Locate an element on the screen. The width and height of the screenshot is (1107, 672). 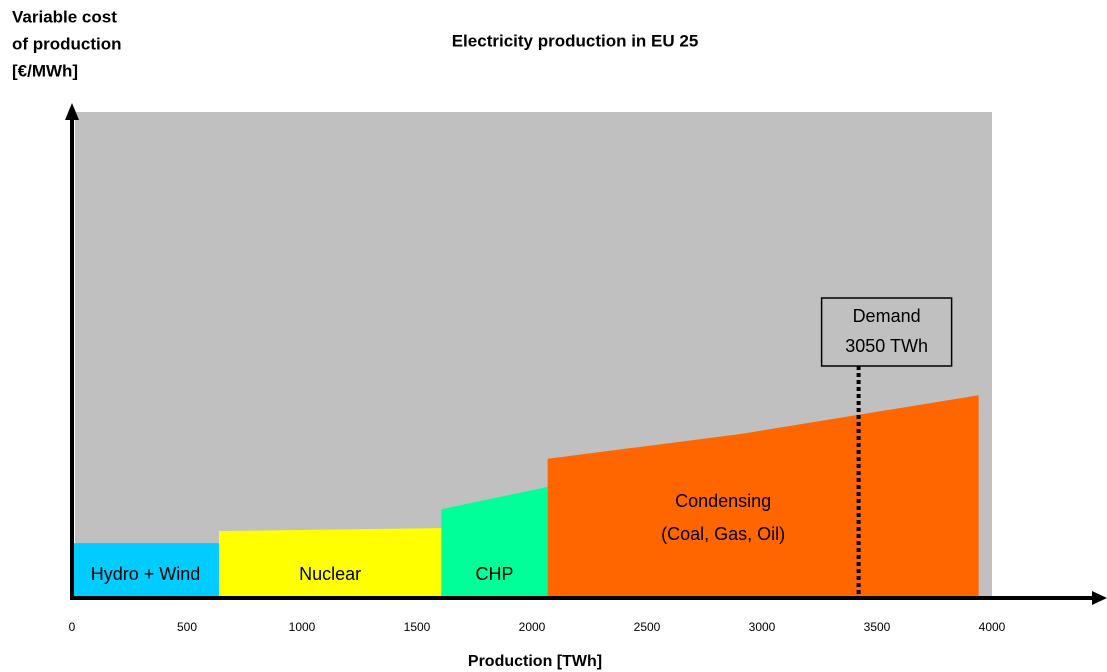
y-axis-label: of production is located at coordinates (67, 43).